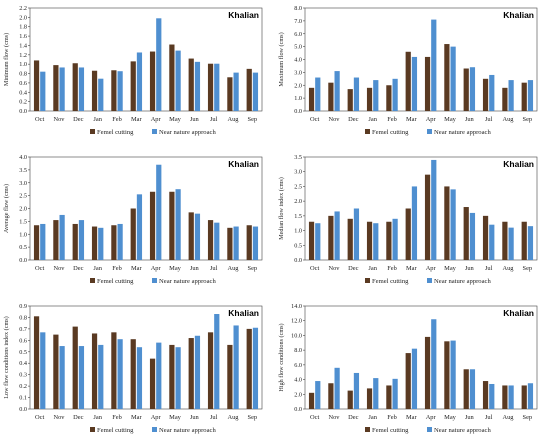 This screenshot has width=550, height=446. What do you see at coordinates (114, 90) in the screenshot?
I see `bar-femel-cutting-feb` at bounding box center [114, 90].